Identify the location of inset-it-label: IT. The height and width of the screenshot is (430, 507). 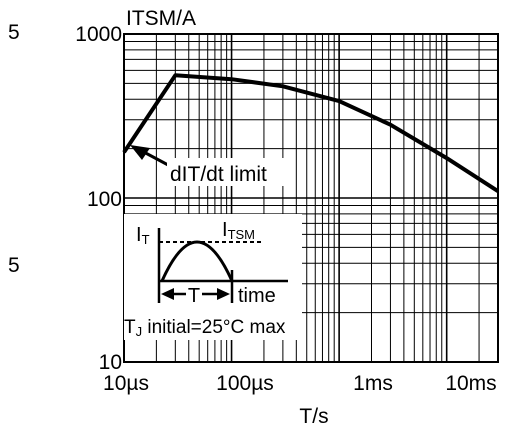
(143, 235).